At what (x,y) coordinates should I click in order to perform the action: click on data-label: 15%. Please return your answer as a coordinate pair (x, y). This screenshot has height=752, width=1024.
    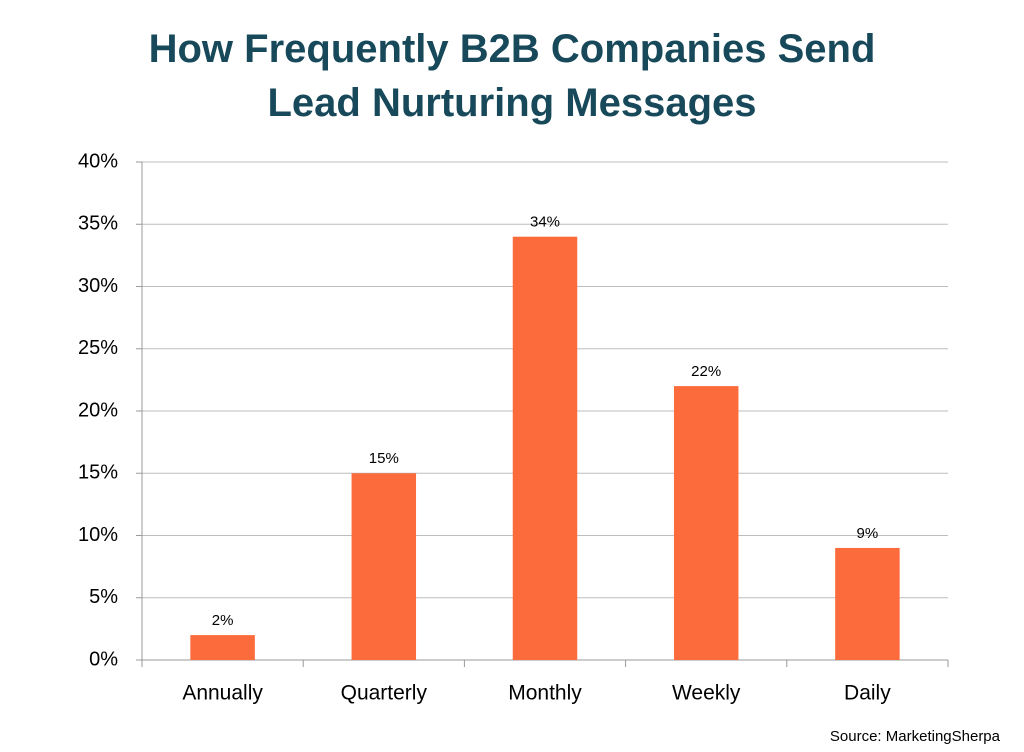
    Looking at the image, I should click on (384, 458).